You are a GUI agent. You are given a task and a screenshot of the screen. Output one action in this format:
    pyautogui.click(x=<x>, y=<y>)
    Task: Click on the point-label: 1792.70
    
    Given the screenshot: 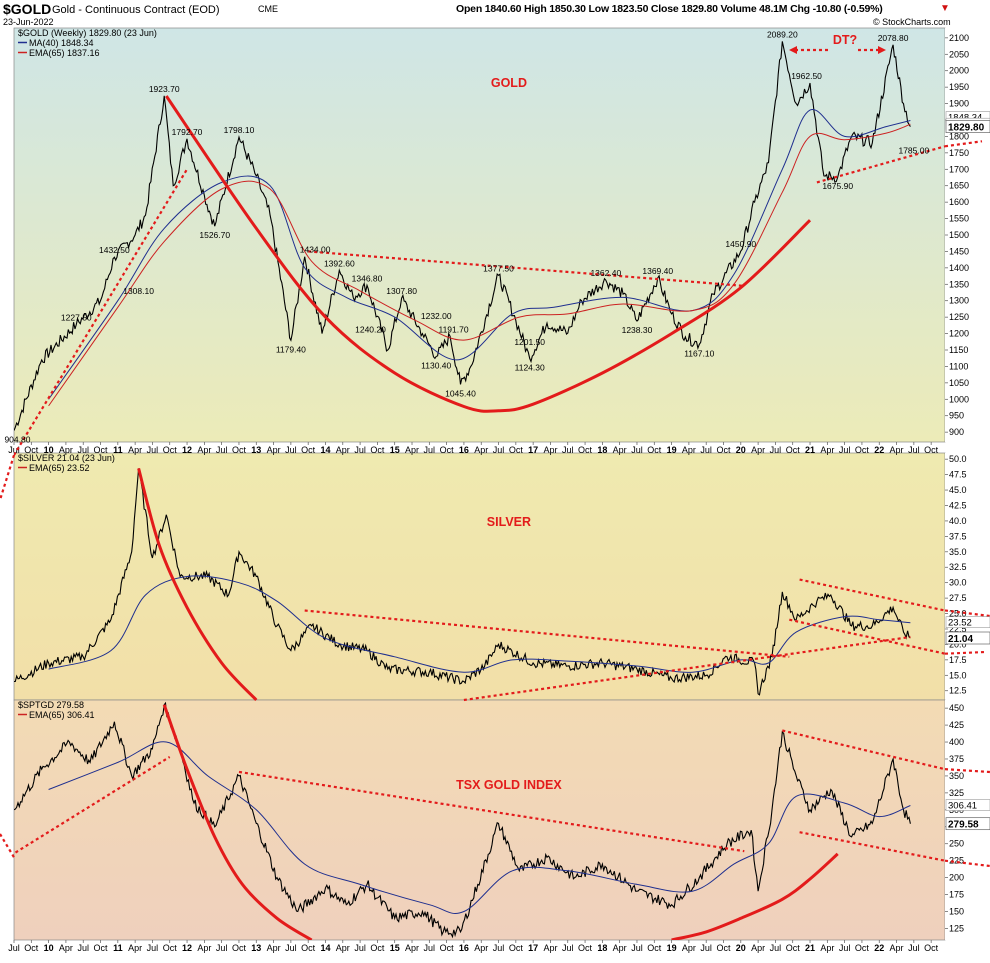 What is the action you would take?
    pyautogui.click(x=187, y=132)
    